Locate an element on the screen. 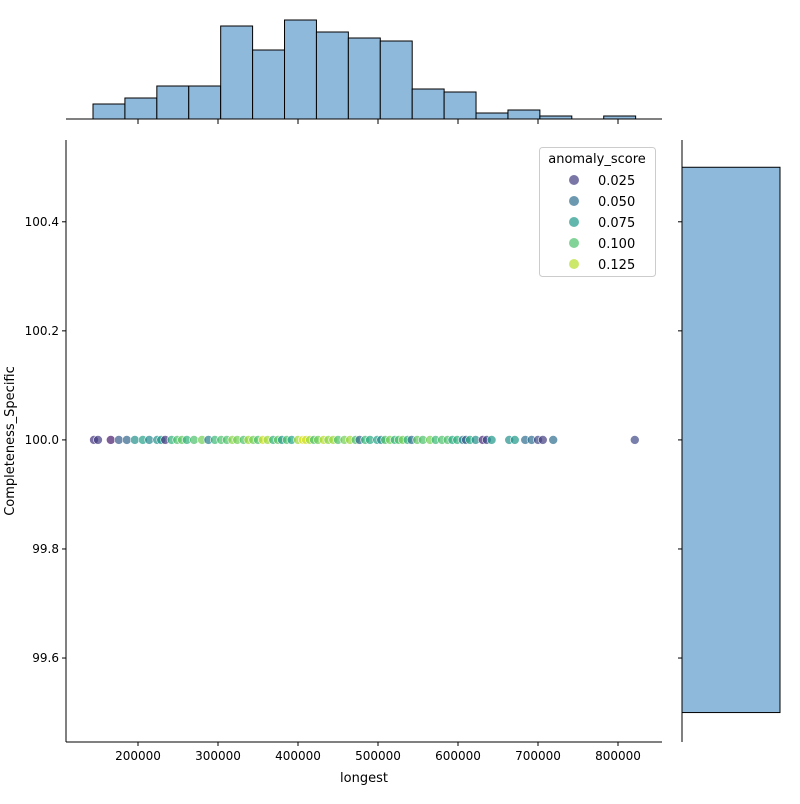 This screenshot has width=800, height=804. y-axis-label: Completeness_Specific is located at coordinates (10, 441).